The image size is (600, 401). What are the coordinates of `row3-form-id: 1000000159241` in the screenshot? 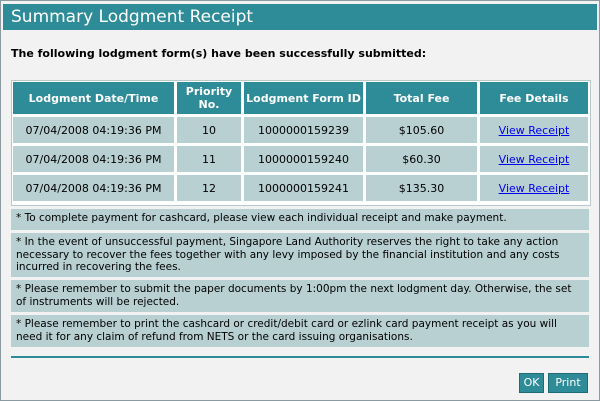 It's located at (303, 188).